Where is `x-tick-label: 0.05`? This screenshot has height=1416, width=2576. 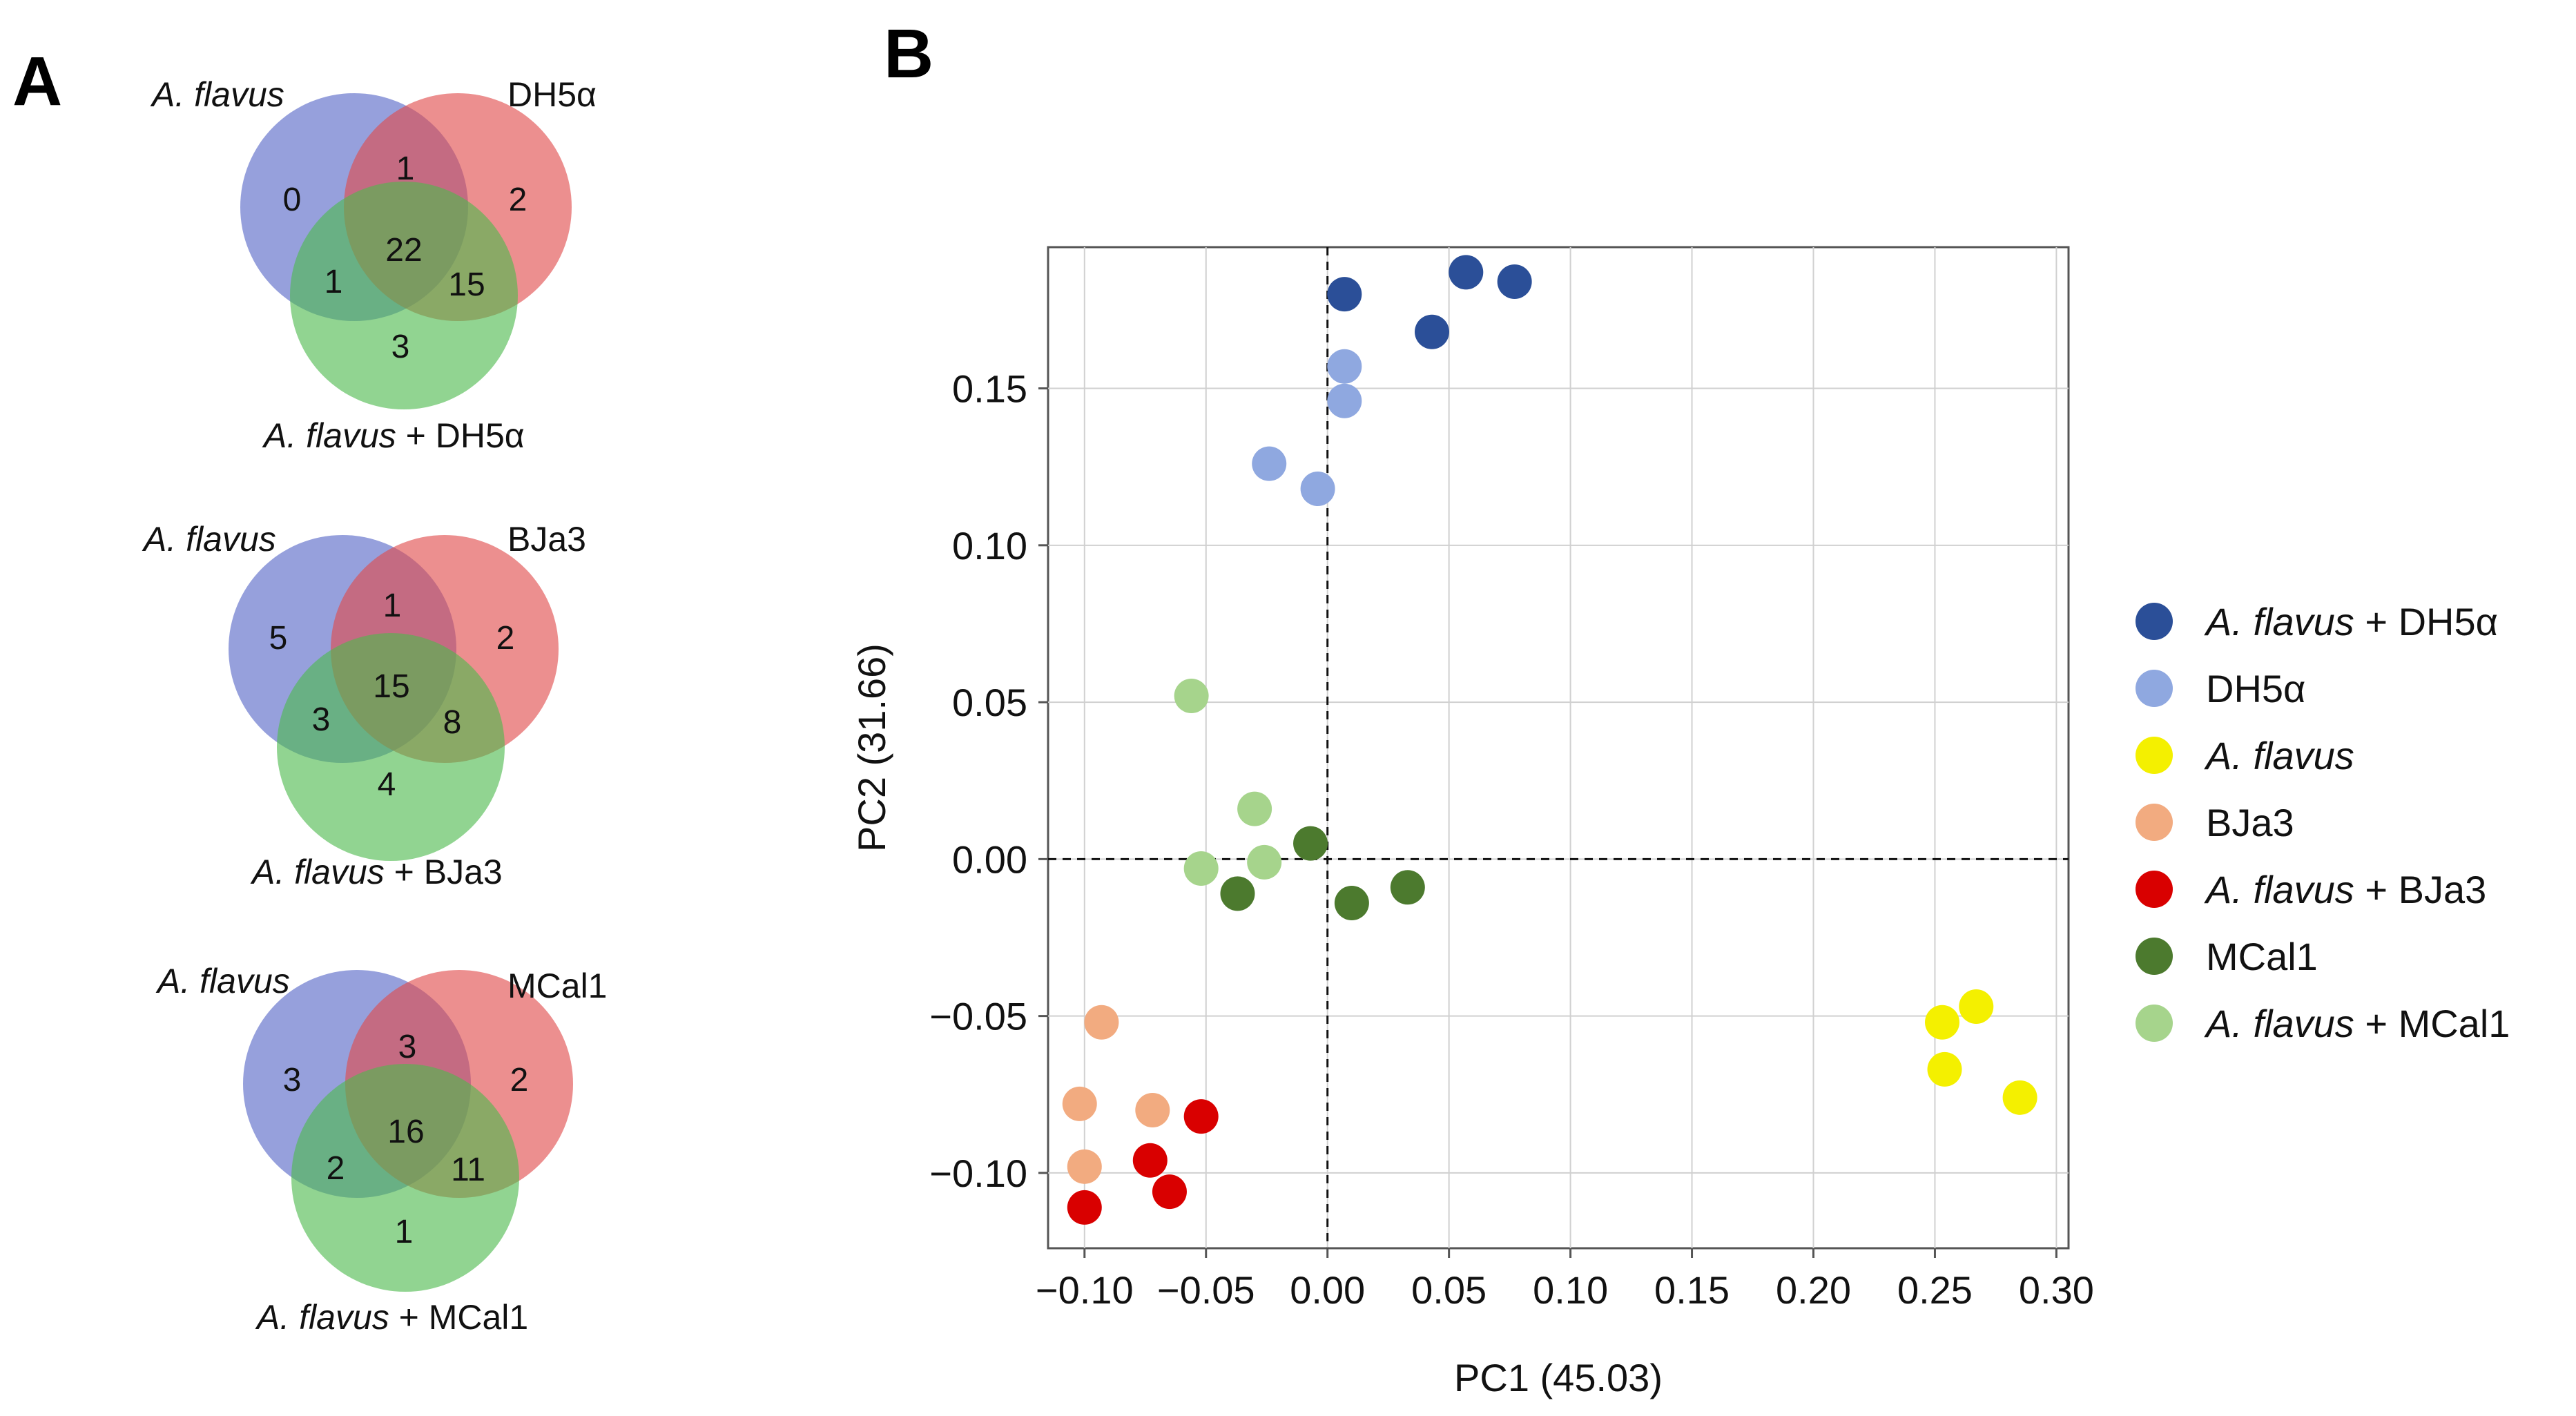
x-tick-label: 0.05 is located at coordinates (1449, 1290).